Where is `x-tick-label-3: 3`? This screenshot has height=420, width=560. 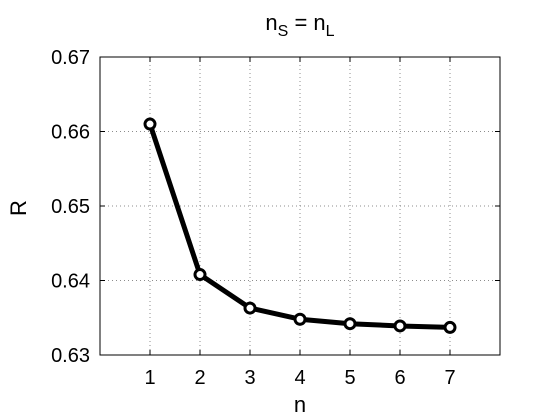
x-tick-label-3: 3 is located at coordinates (249, 378).